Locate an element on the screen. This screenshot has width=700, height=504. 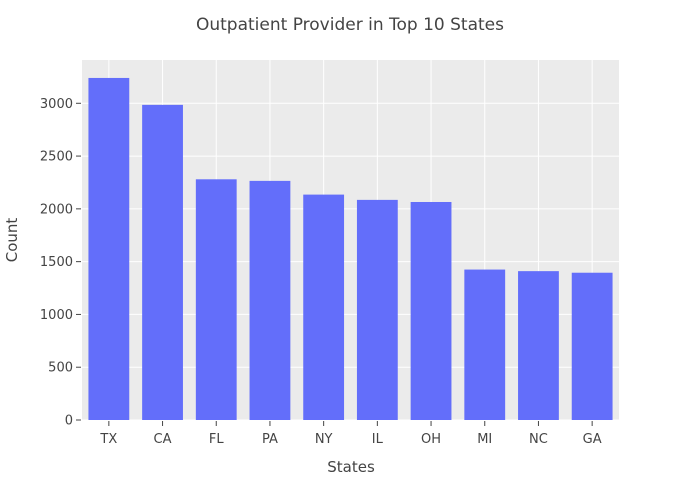
chart-title: Outpatient Provider in Top 10 States is located at coordinates (350, 25).